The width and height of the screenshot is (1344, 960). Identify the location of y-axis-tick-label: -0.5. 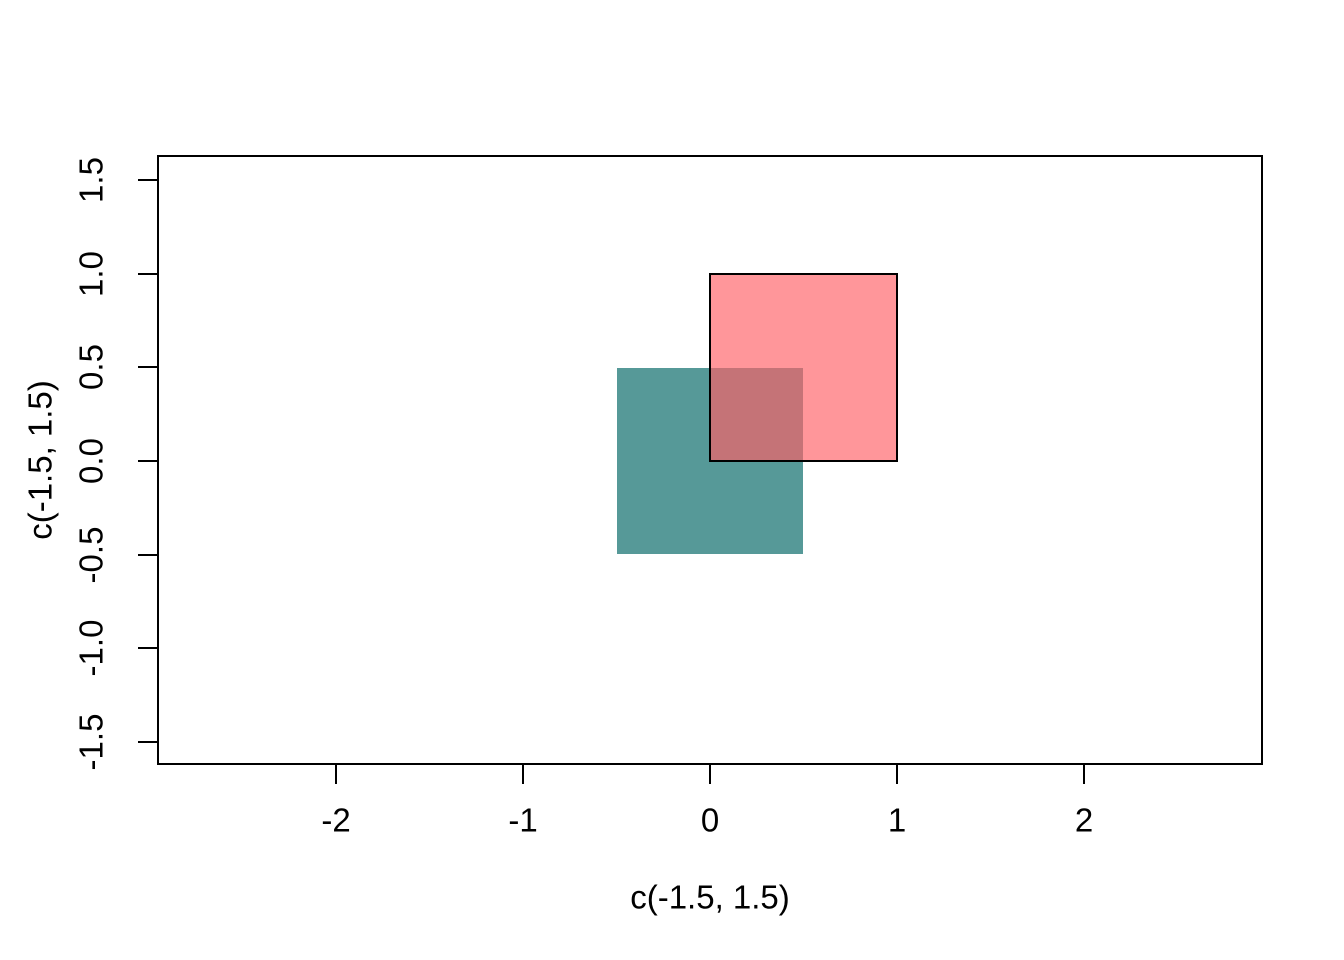
(91, 555).